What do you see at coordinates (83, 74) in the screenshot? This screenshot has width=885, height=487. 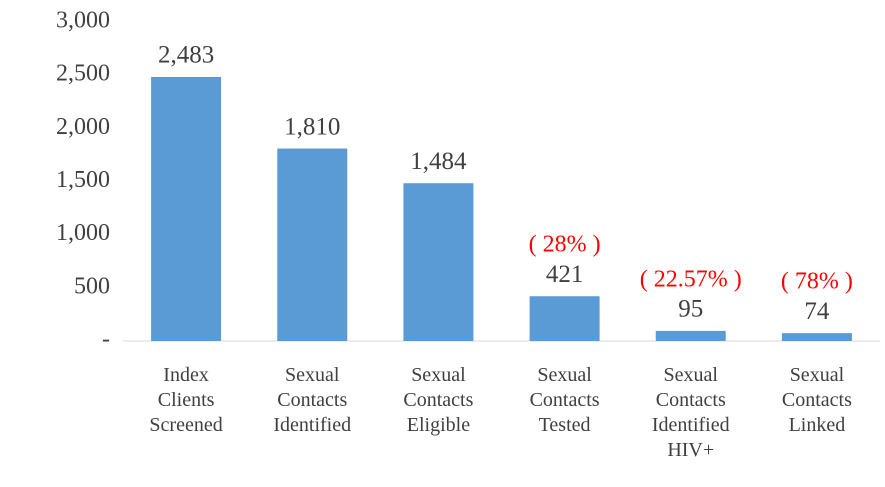 I see `y-tick-label: 2,500` at bounding box center [83, 74].